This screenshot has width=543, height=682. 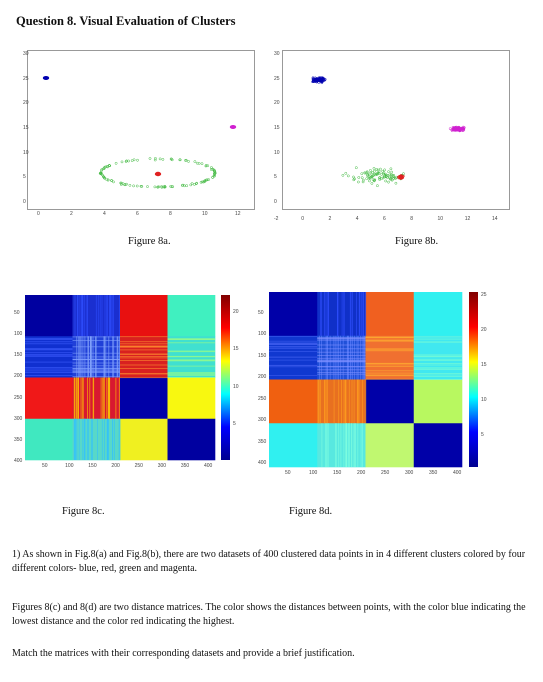 I want to click on x-tick-label: 300, so click(x=409, y=473).